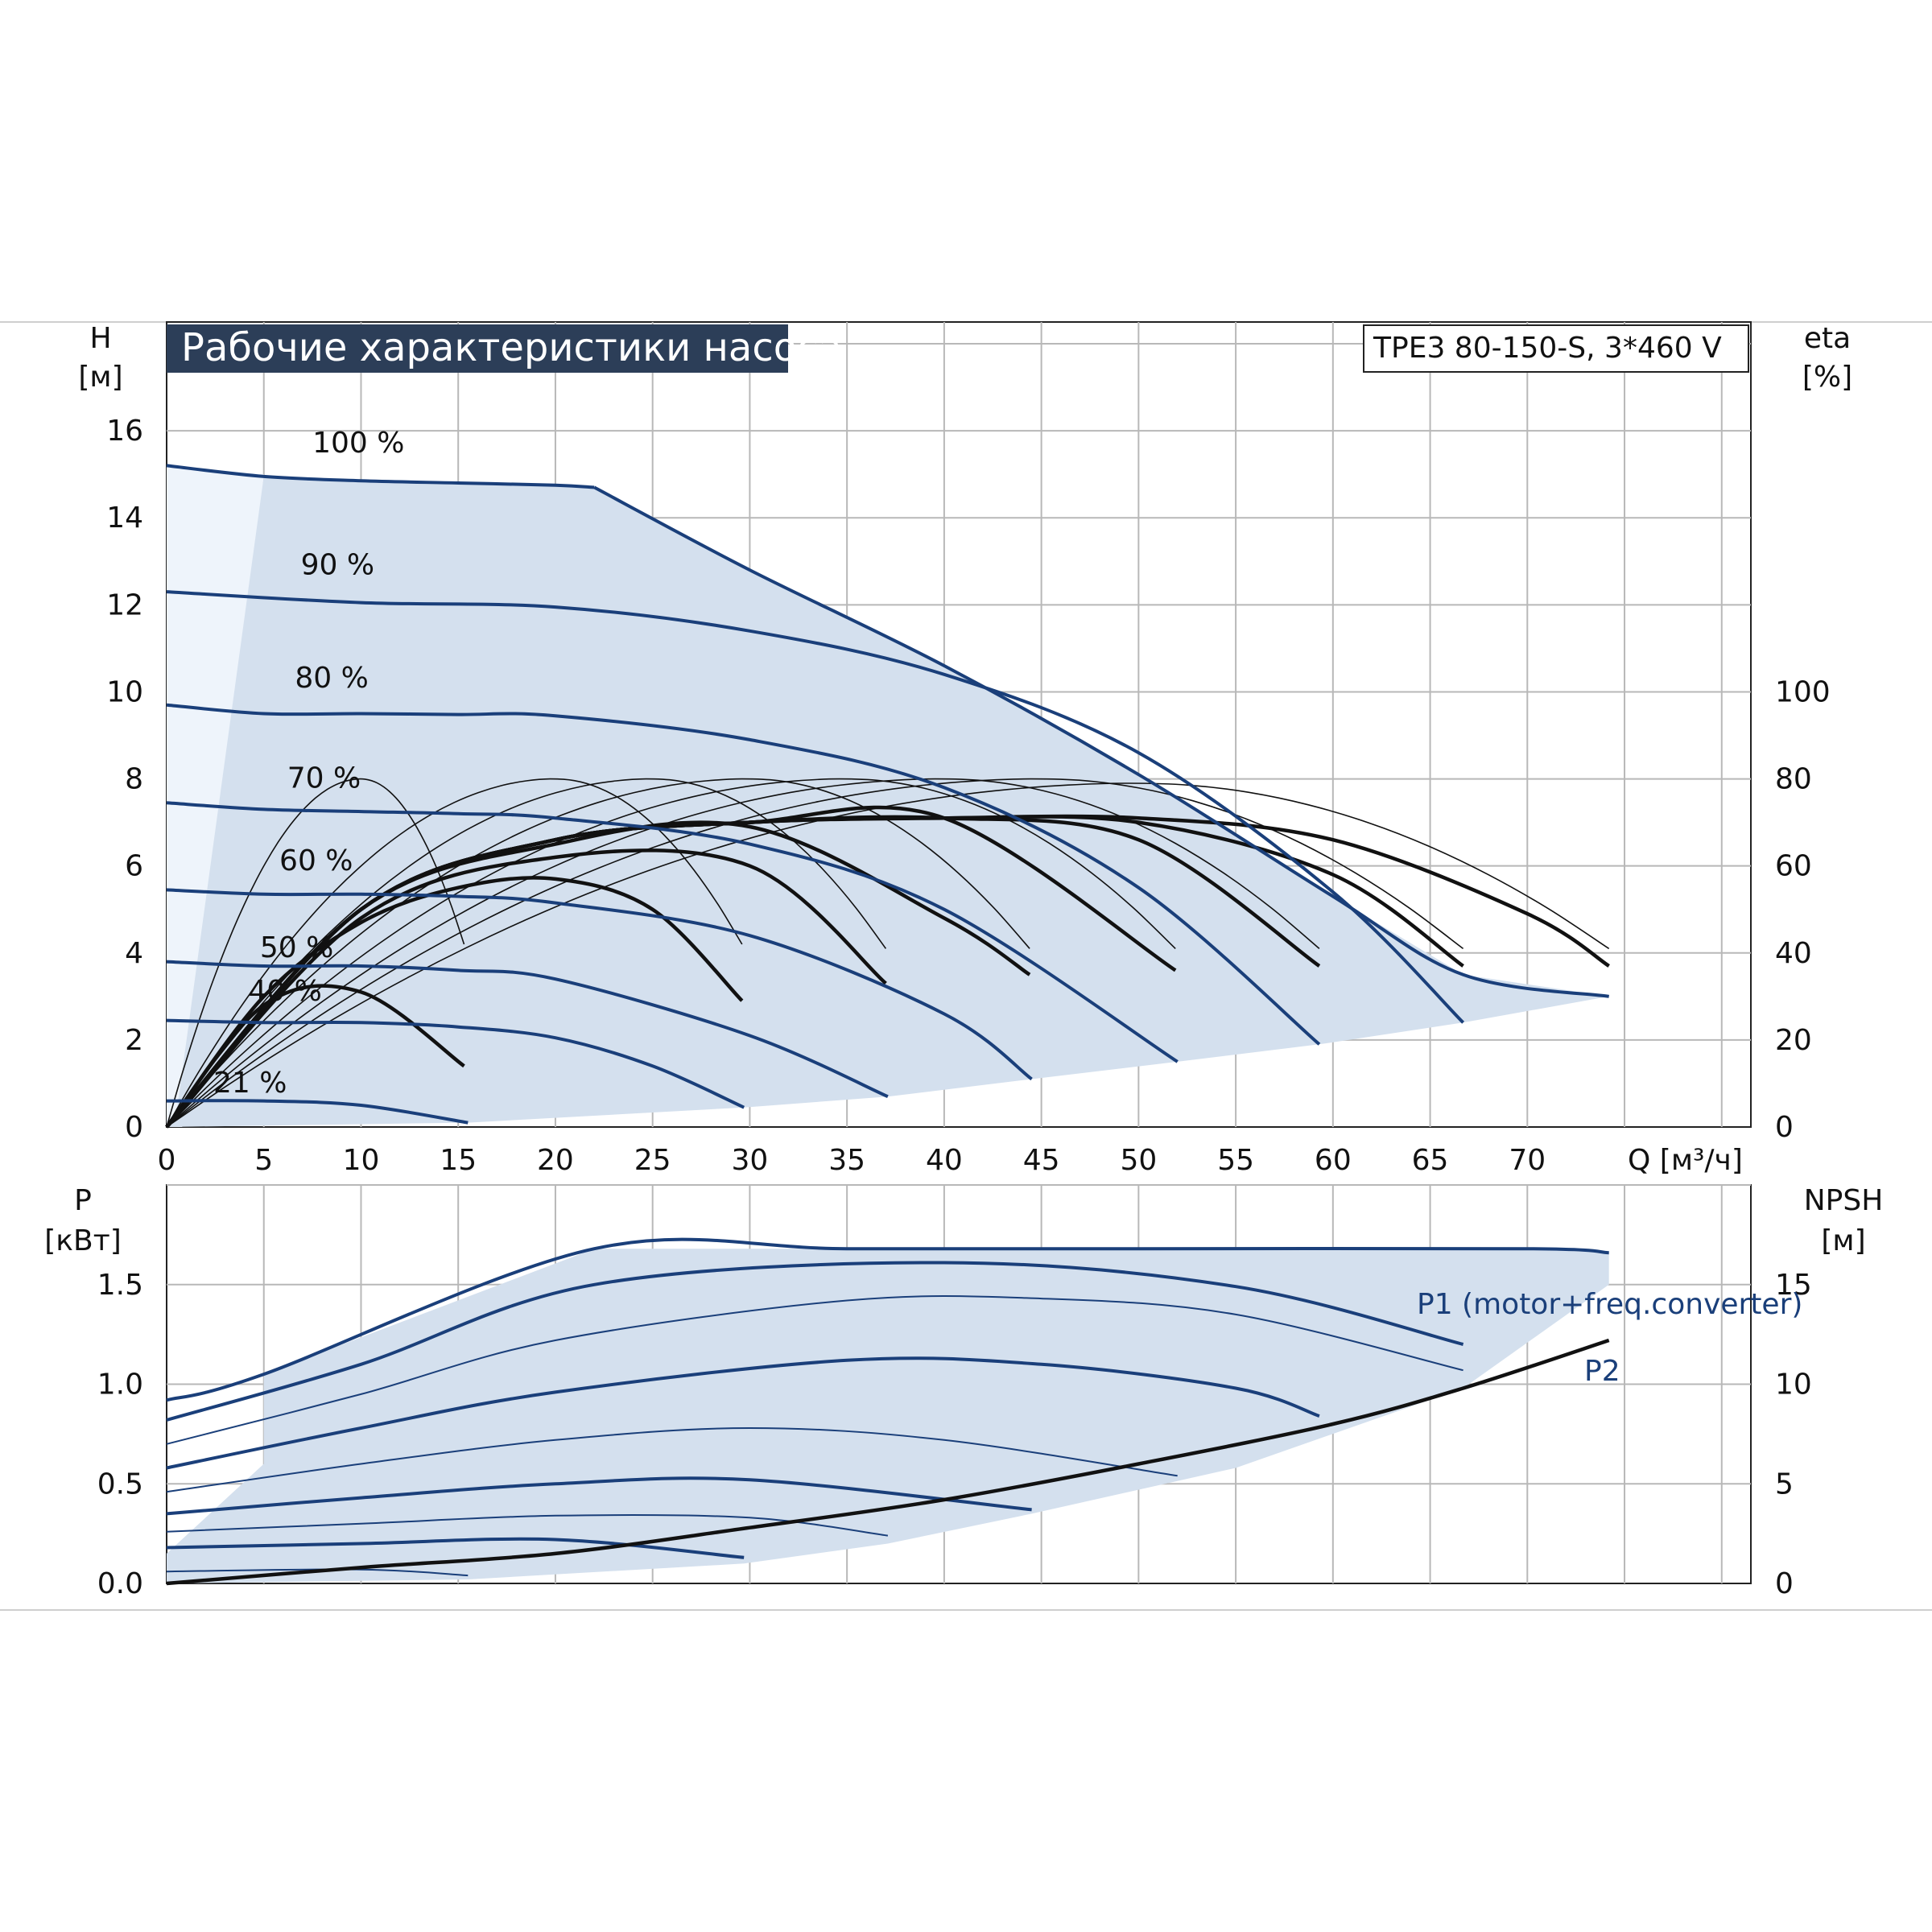 The width and height of the screenshot is (1932, 1932). Describe the element at coordinates (120, 1484) in the screenshot. I see `p-tick-label: 0.5` at that location.